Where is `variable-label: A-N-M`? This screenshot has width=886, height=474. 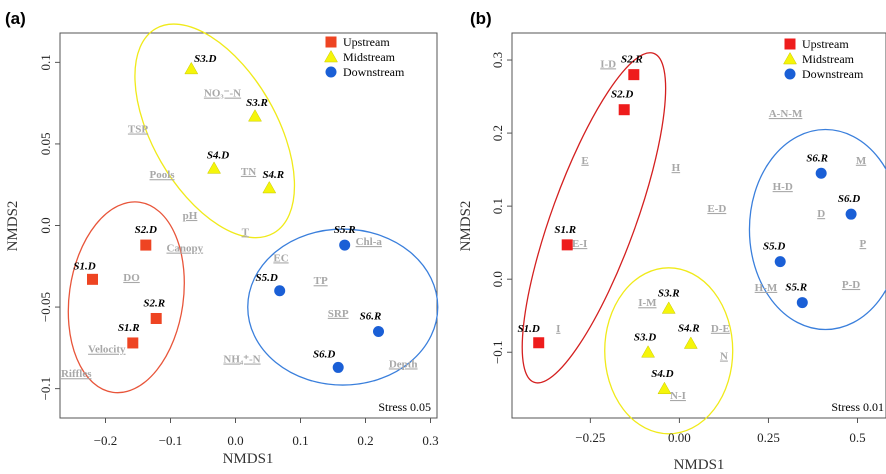 variable-label: A-N-M is located at coordinates (786, 114).